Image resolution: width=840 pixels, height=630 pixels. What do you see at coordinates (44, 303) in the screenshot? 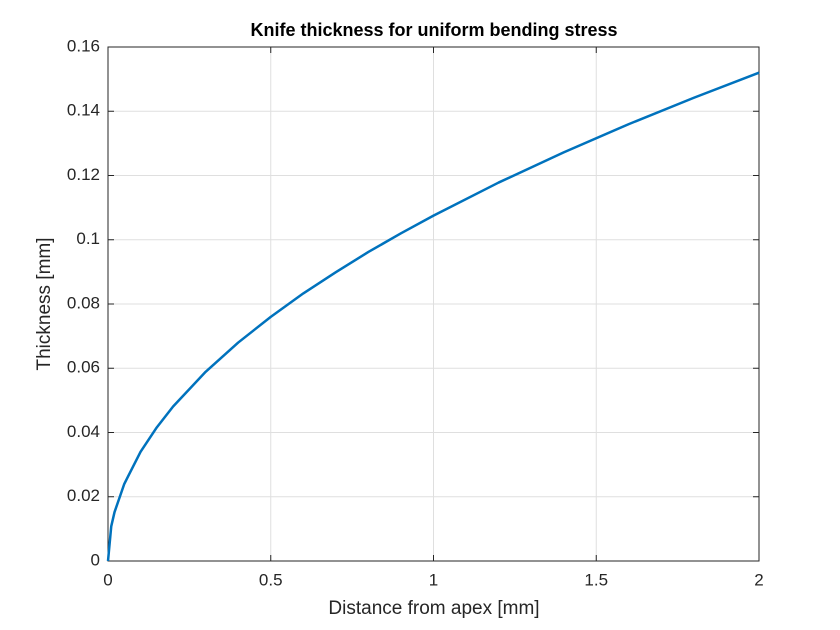
I see `y-axis-label: Thickness [mm]` at bounding box center [44, 303].